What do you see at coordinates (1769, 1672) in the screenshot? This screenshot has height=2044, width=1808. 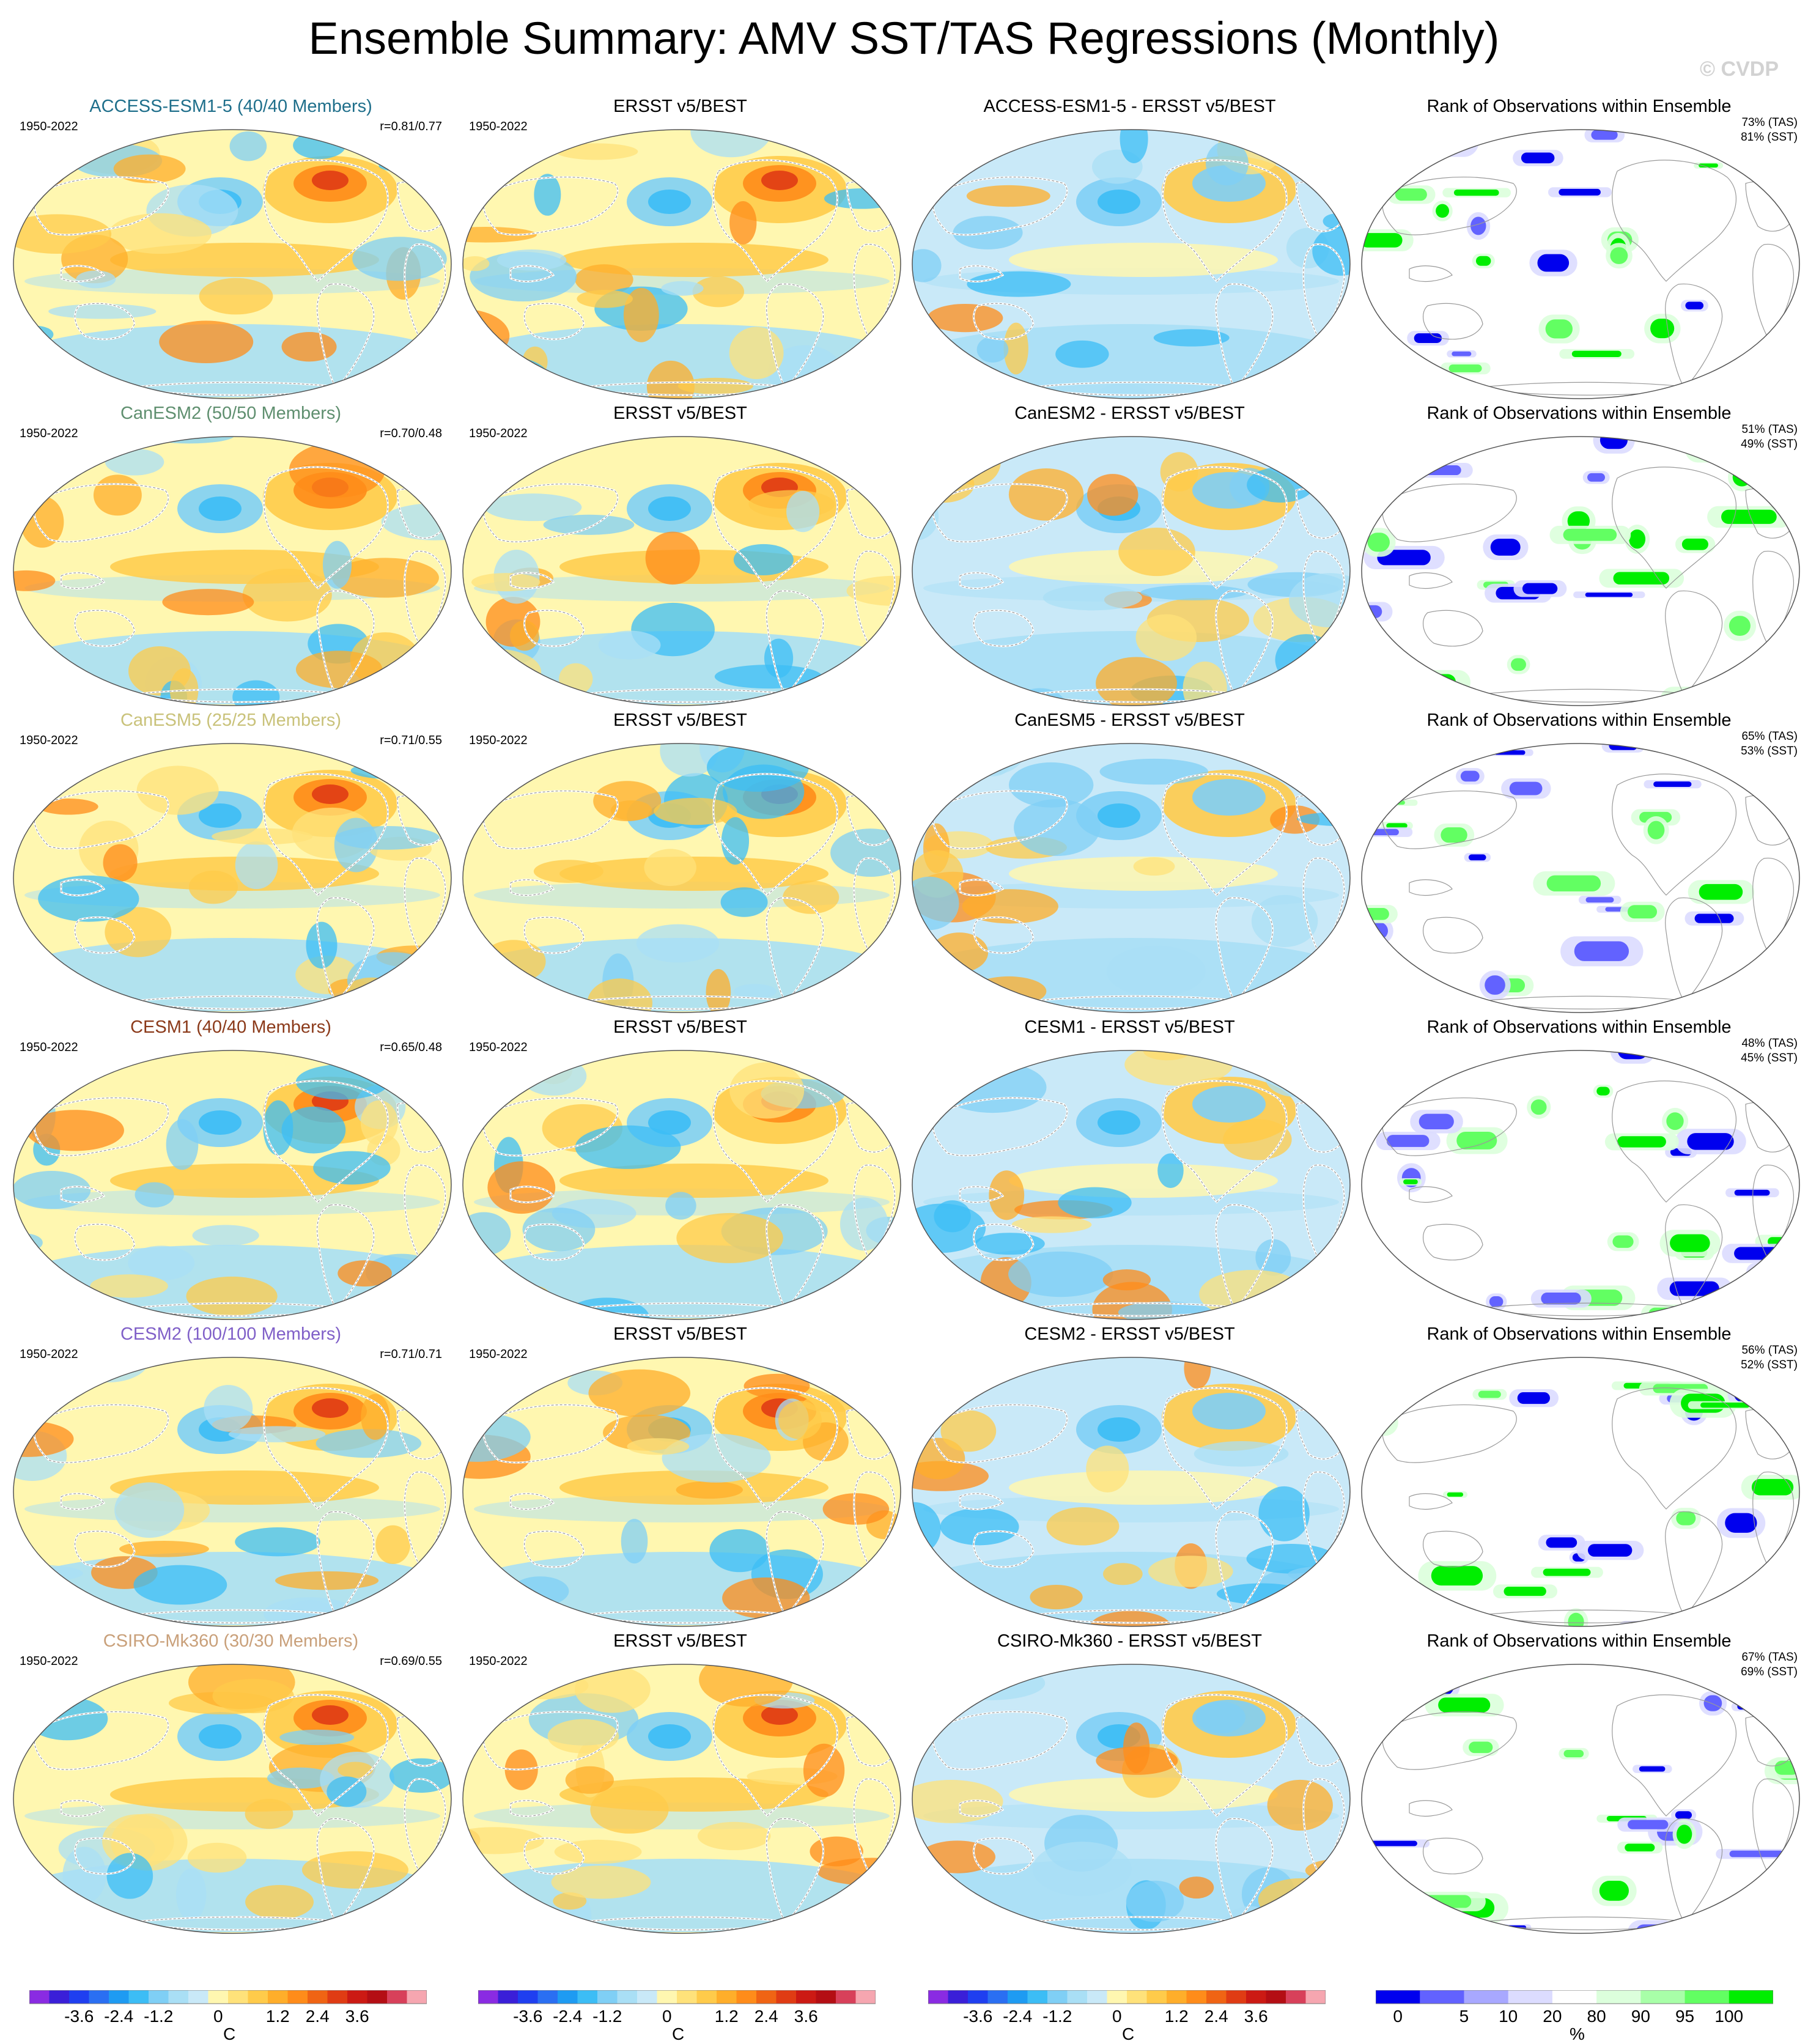 I see `rank-sst-label: 69% (SST)` at bounding box center [1769, 1672].